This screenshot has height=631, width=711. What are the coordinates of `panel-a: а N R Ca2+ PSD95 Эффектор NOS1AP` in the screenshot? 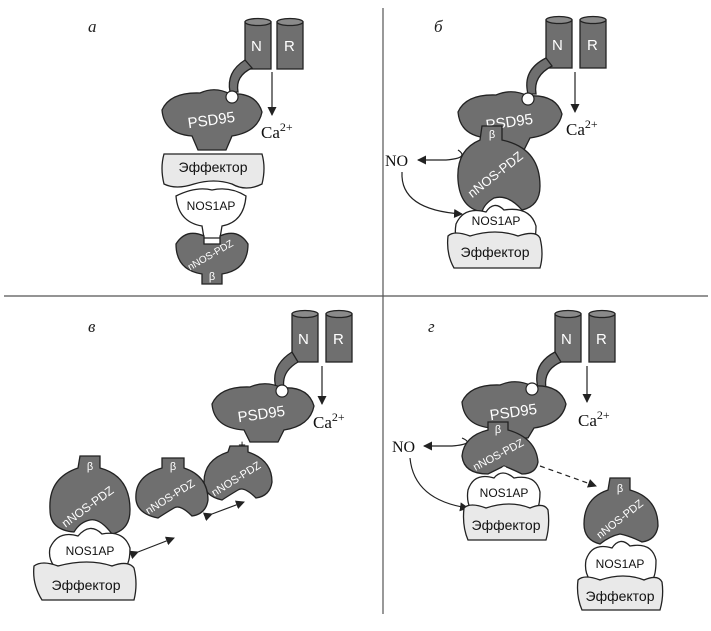 It's located at (195, 150).